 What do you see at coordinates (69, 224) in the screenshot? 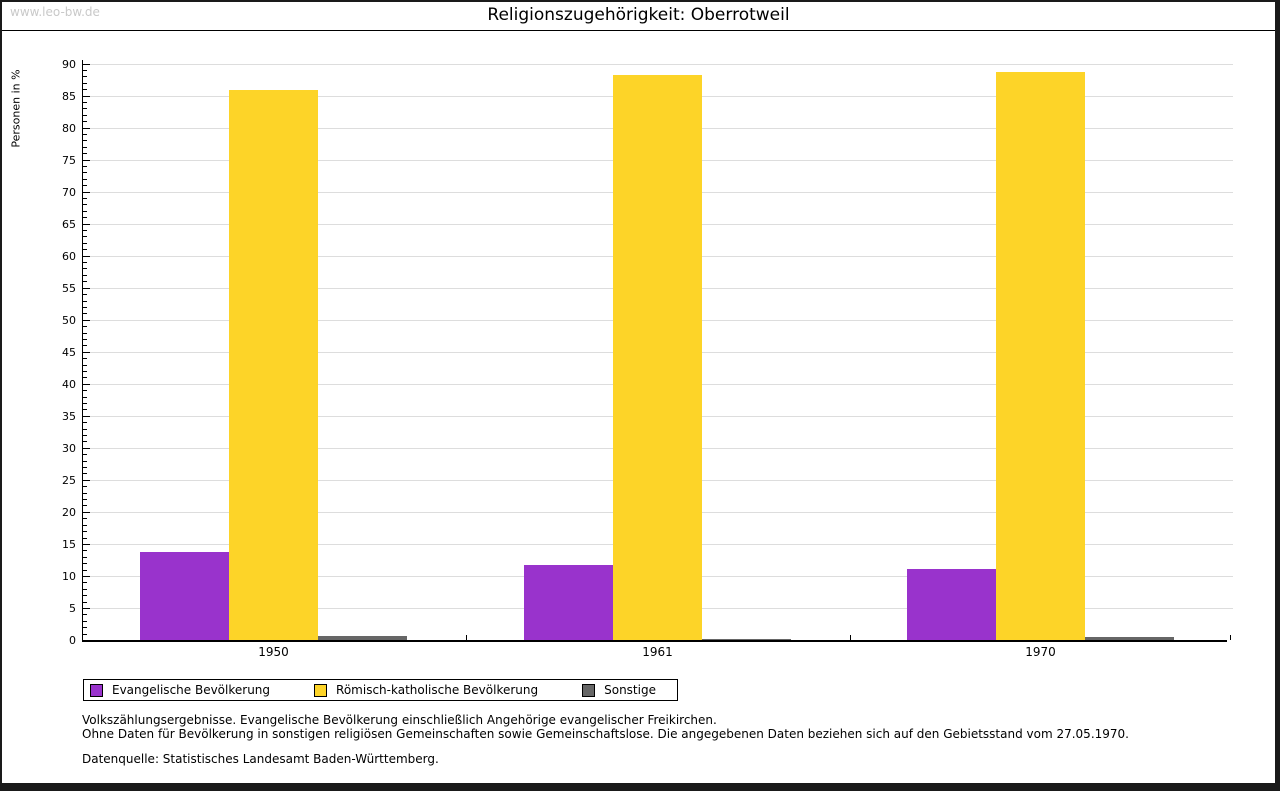
I see `y-tick-label: 65` at bounding box center [69, 224].